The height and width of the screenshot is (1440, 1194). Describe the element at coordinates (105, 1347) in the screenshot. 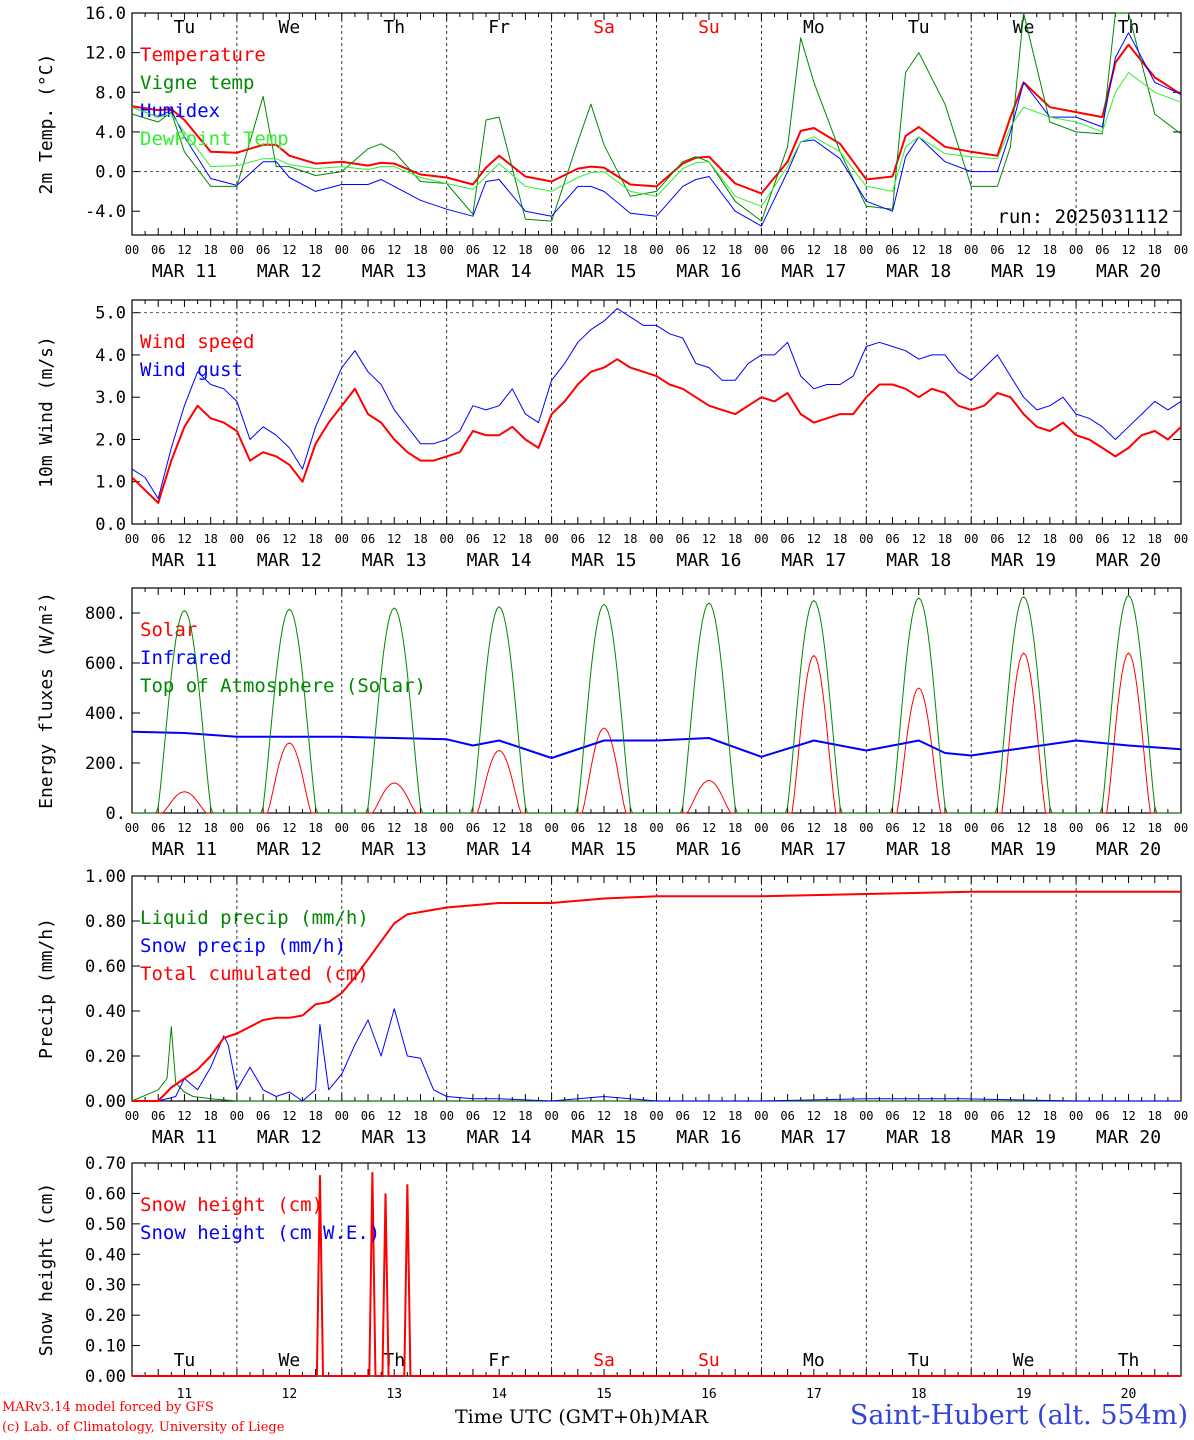

I see `panel-5-y-tick-label: 0.10` at that location.